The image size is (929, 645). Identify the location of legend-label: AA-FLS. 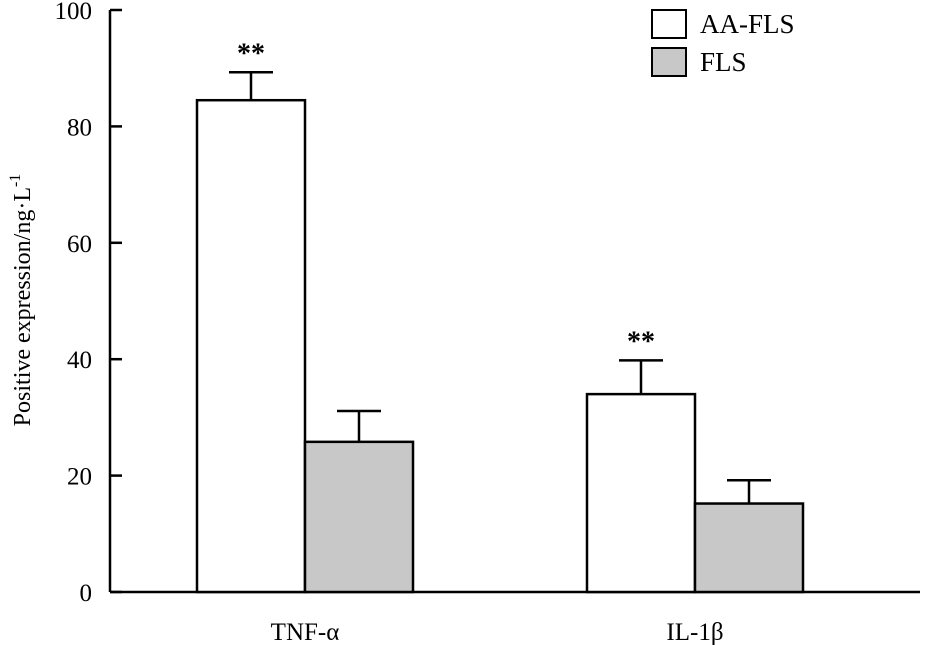
(747, 24).